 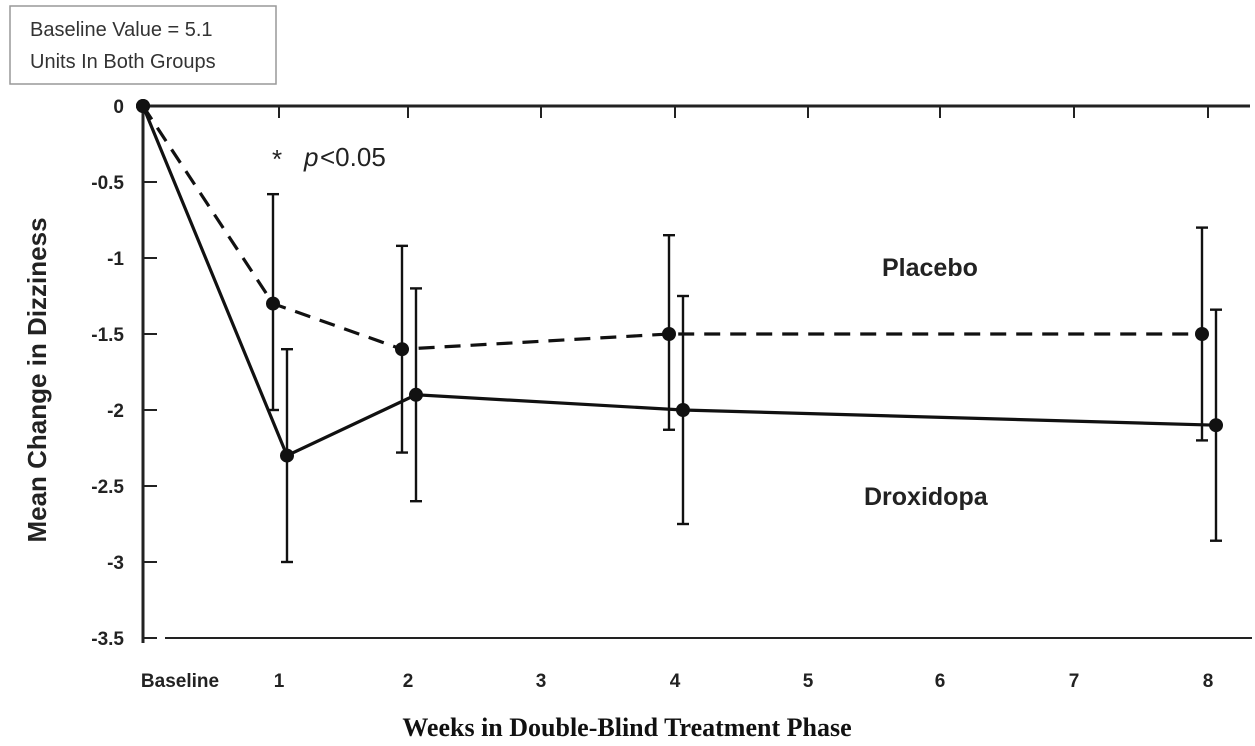 I want to click on y-tick-label: -3.5, so click(x=107, y=639).